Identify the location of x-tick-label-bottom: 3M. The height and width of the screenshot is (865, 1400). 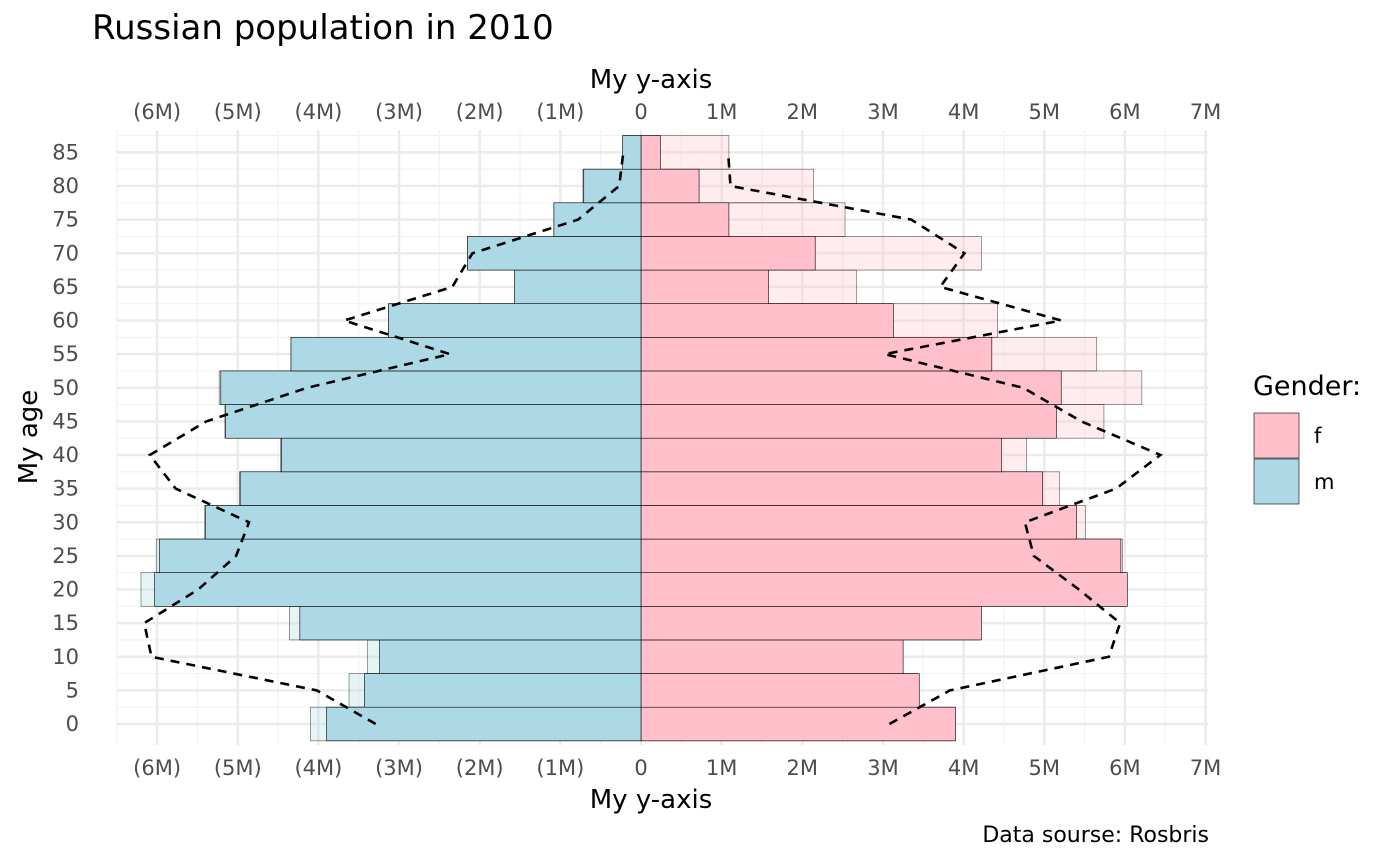
(882, 768).